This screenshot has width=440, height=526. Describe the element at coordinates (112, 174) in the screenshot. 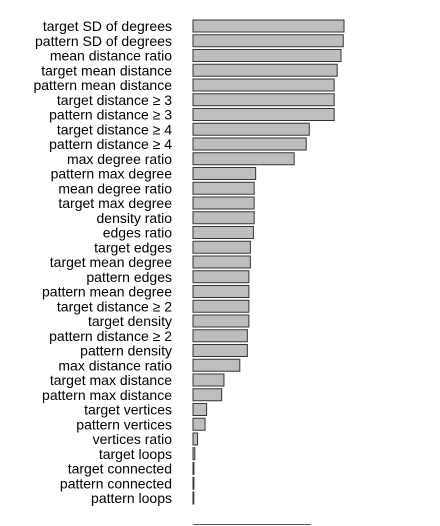

I see `category-label: pattern max degree` at that location.